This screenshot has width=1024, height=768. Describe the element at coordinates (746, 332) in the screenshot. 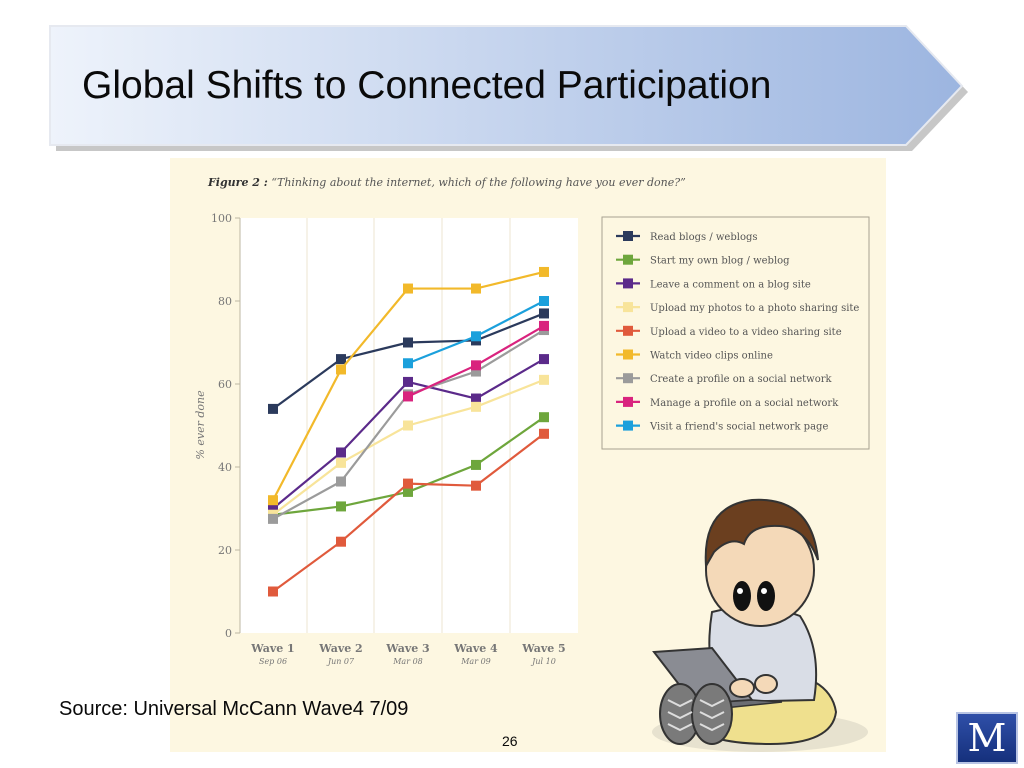

I see `legend-entry: Upload a video to a video sharing site` at that location.